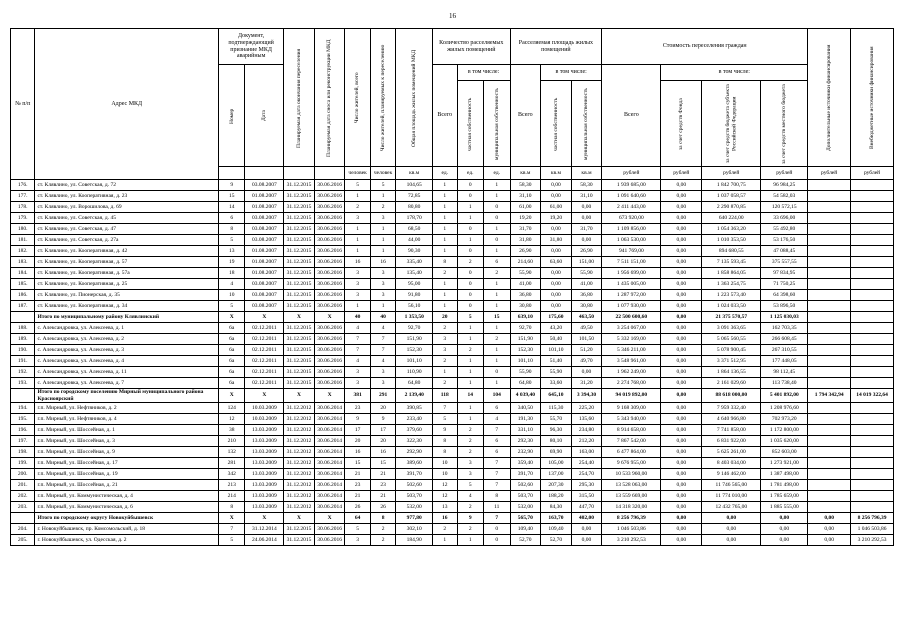 Image resolution: width=905 pixels, height=640 pixels. I want to click on value-cell: 1 939 685,00, so click(631, 185).